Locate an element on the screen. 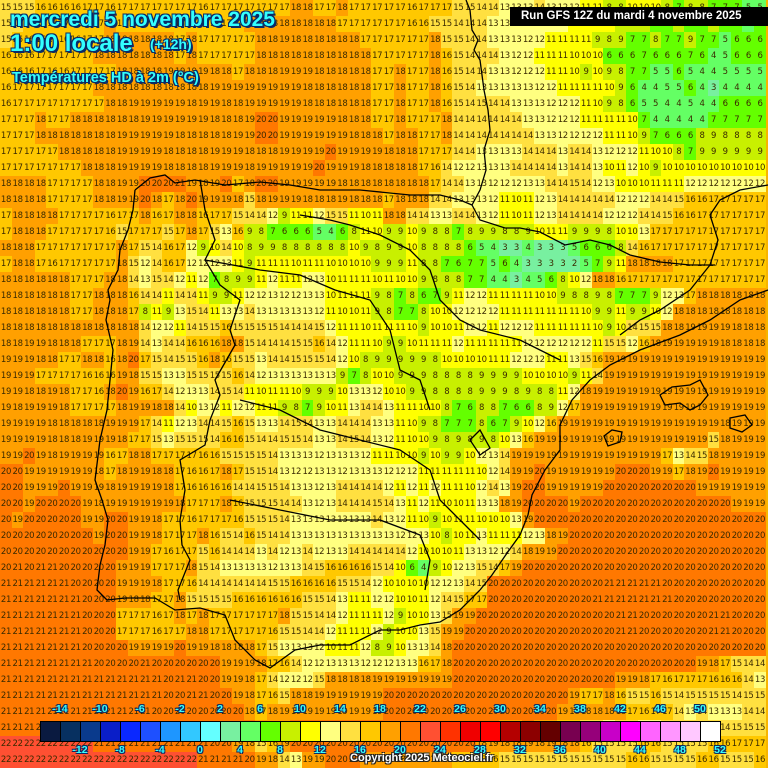 The image size is (768, 768). temperature-value: 4 is located at coordinates (667, 104).